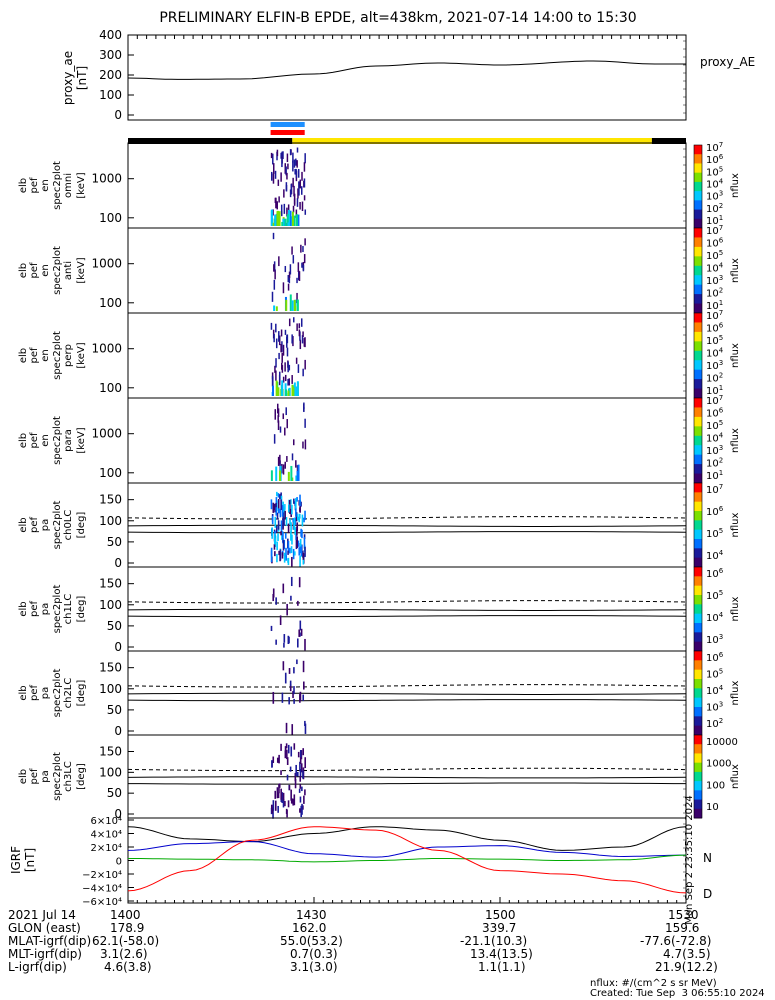 The width and height of the screenshot is (775, 1000). I want to click on y-axis-label: ch0LC, so click(68, 525).